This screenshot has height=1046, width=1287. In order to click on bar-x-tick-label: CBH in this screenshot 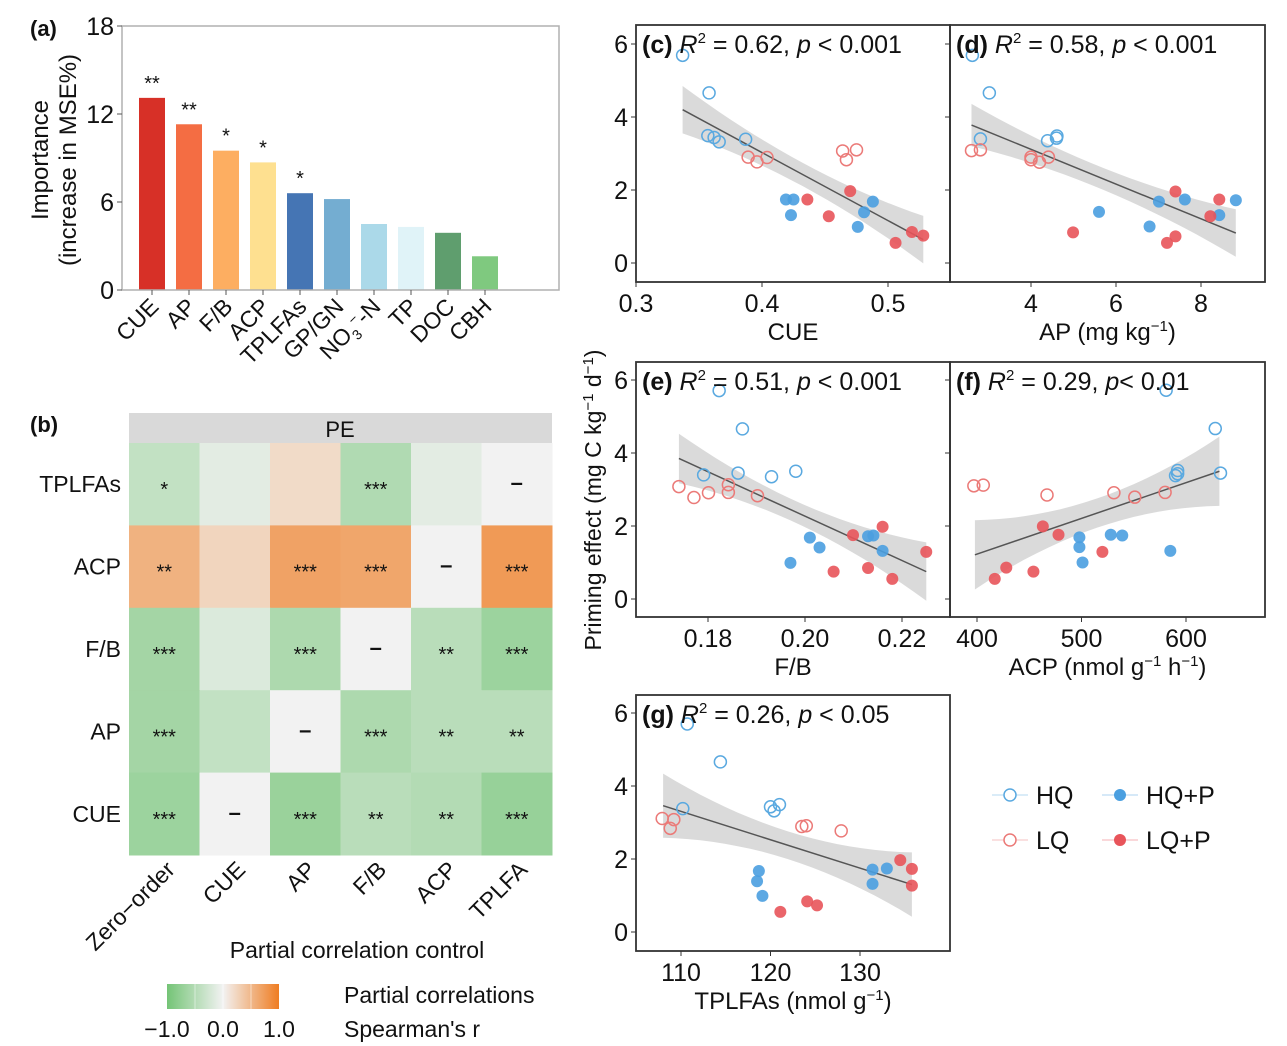, I will do `click(470, 319)`.